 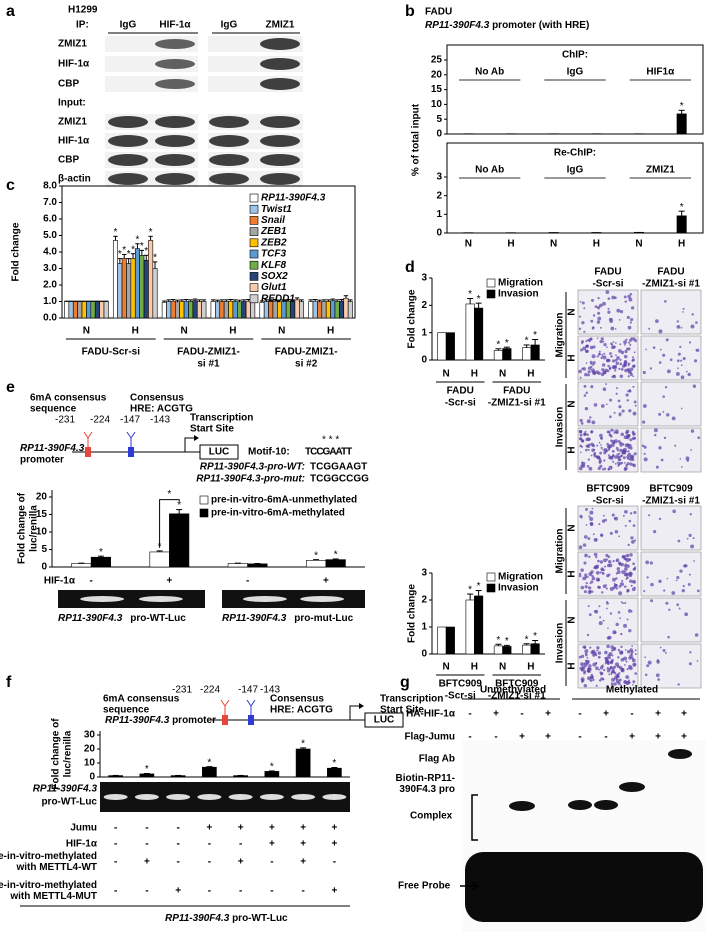 I want to click on lane-label: ZMIZ1, so click(x=280, y=25).